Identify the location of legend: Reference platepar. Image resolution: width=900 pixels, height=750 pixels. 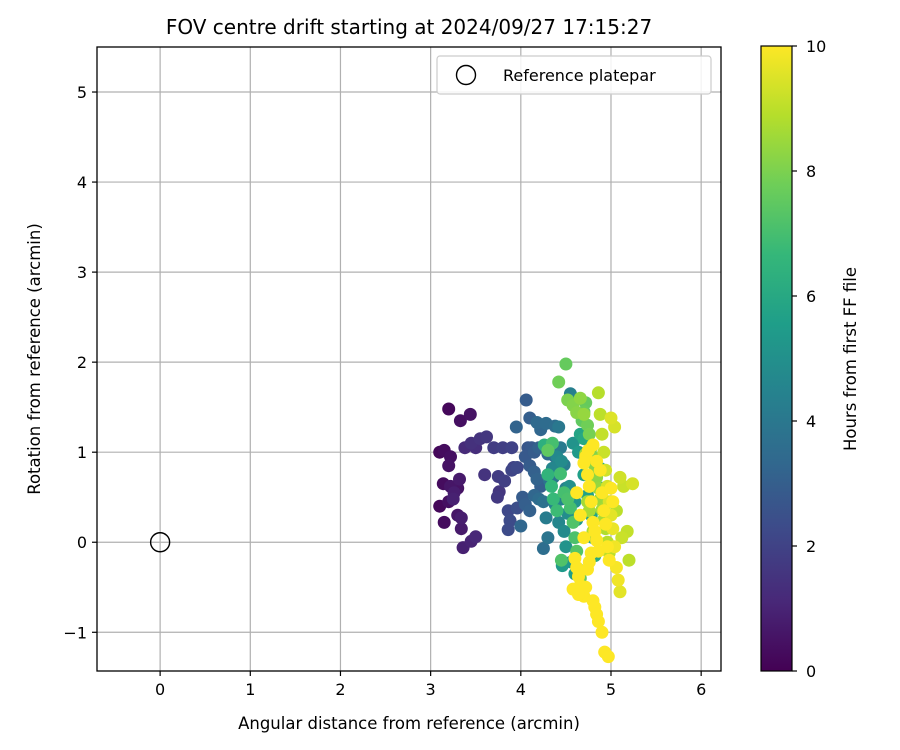
(574, 75).